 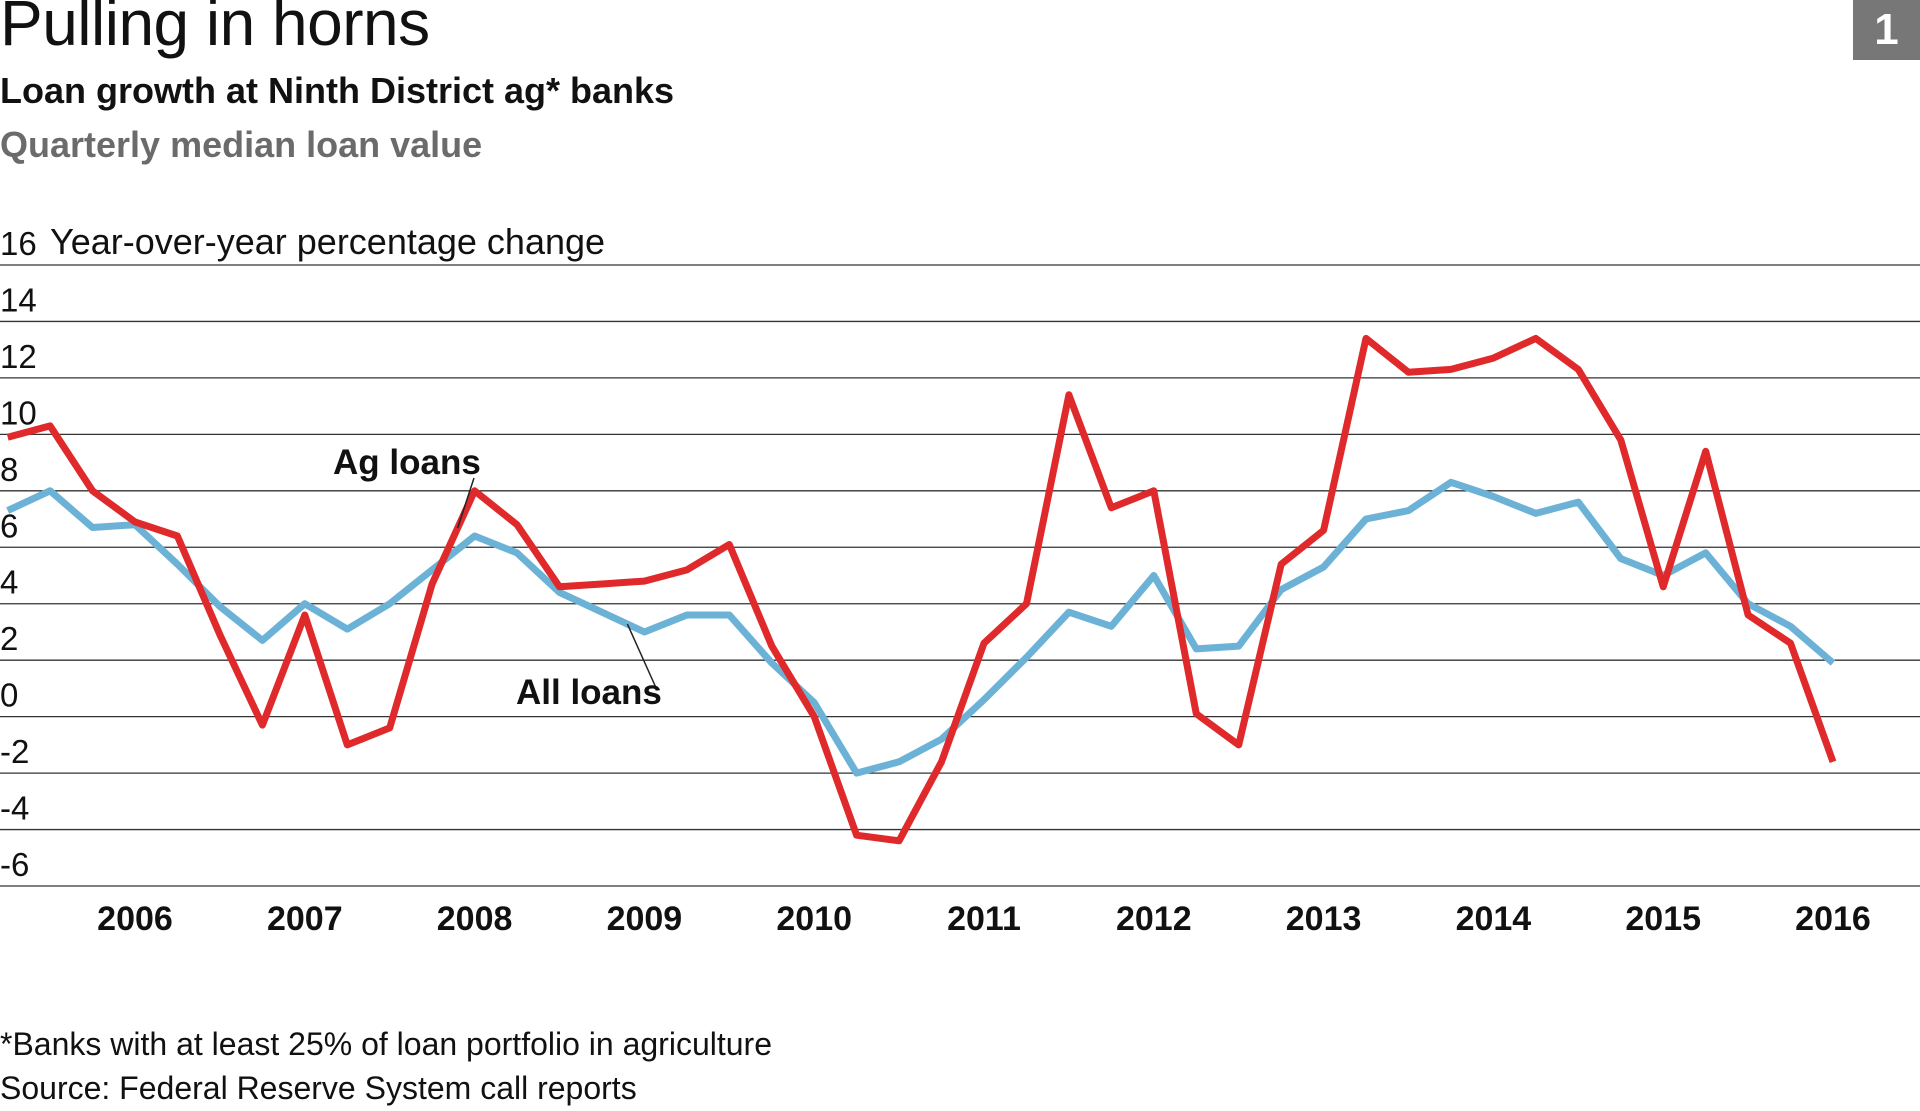 I want to click on series-annotation-all-loans: All loans, so click(x=589, y=692).